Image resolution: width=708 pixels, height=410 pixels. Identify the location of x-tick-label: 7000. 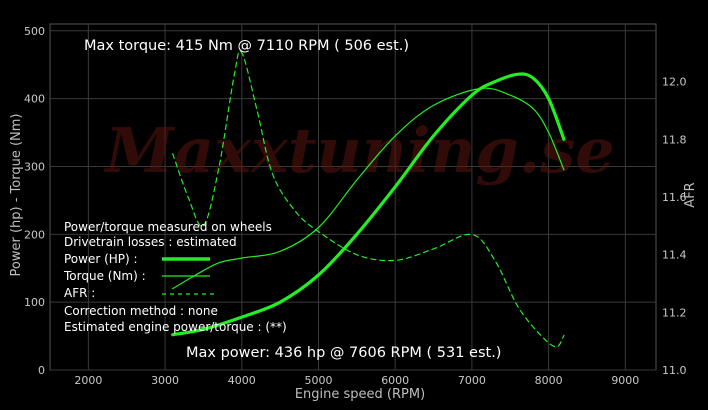
(472, 380).